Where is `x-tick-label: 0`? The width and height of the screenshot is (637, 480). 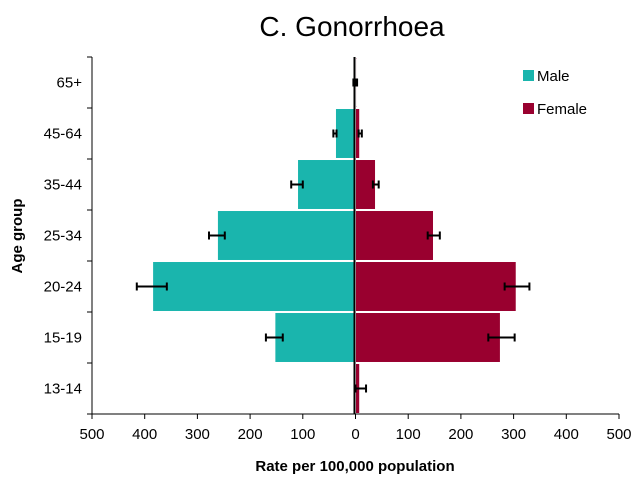
x-tick-label: 0 is located at coordinates (355, 434).